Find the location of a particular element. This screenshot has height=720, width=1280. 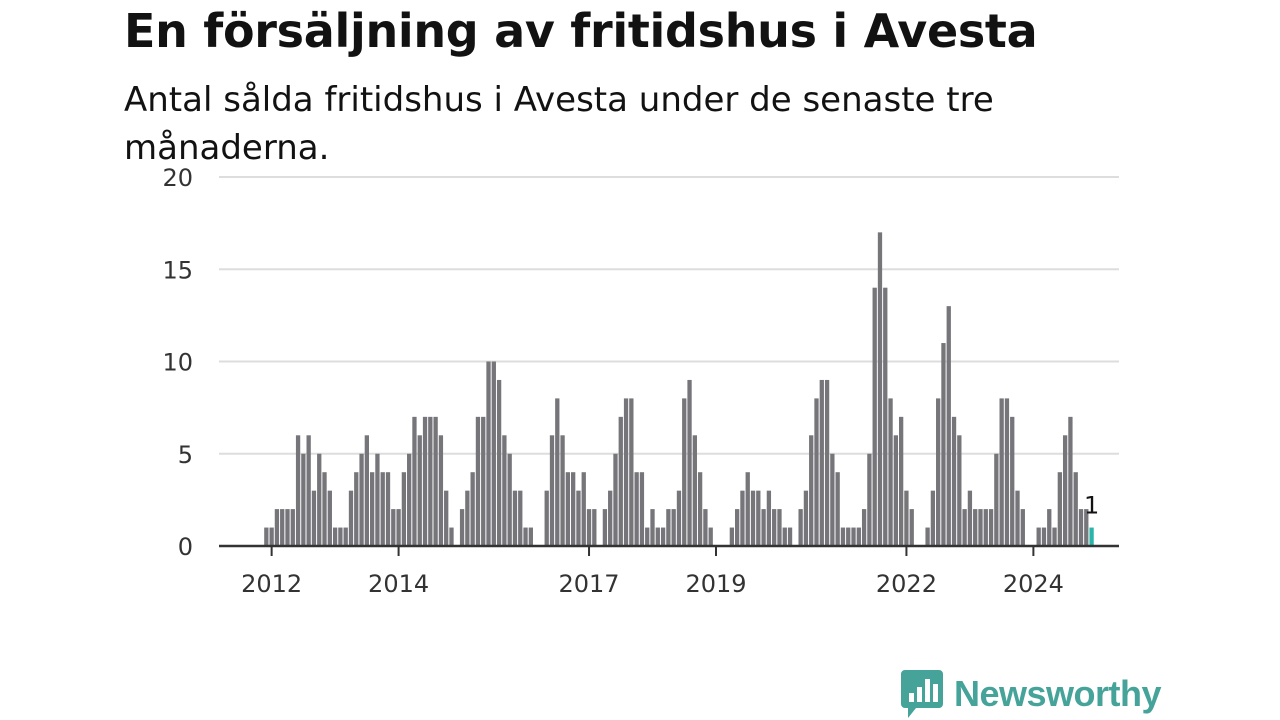

chart-title: En försäljning av fritidshus i Avesta is located at coordinates (581, 31).